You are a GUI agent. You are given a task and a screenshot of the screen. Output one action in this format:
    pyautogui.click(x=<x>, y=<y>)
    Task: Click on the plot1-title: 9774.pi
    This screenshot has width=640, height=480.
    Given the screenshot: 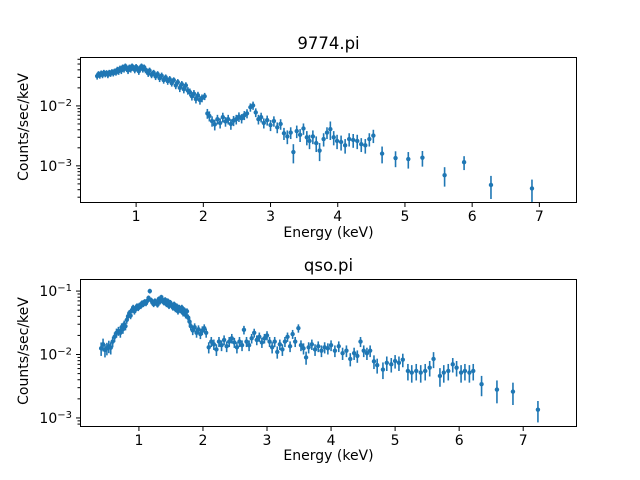 What is the action you would take?
    pyautogui.click(x=328, y=43)
    